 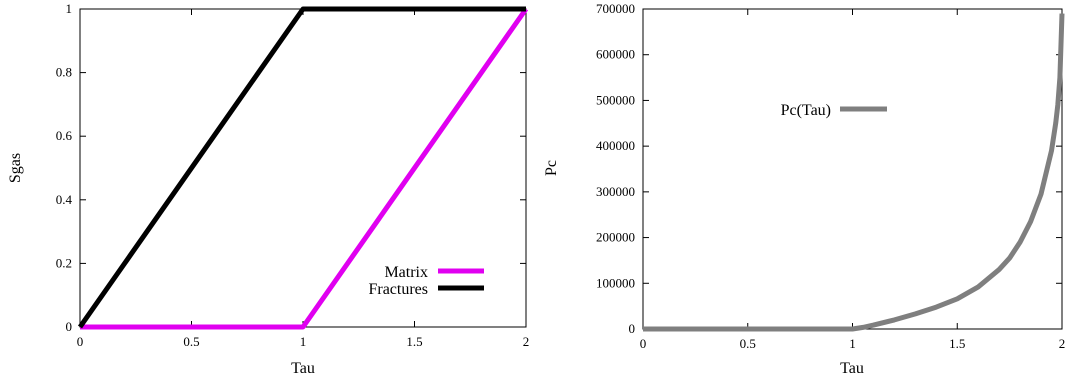 I want to click on pc-x-tick-label: 1.5, so click(x=957, y=343).